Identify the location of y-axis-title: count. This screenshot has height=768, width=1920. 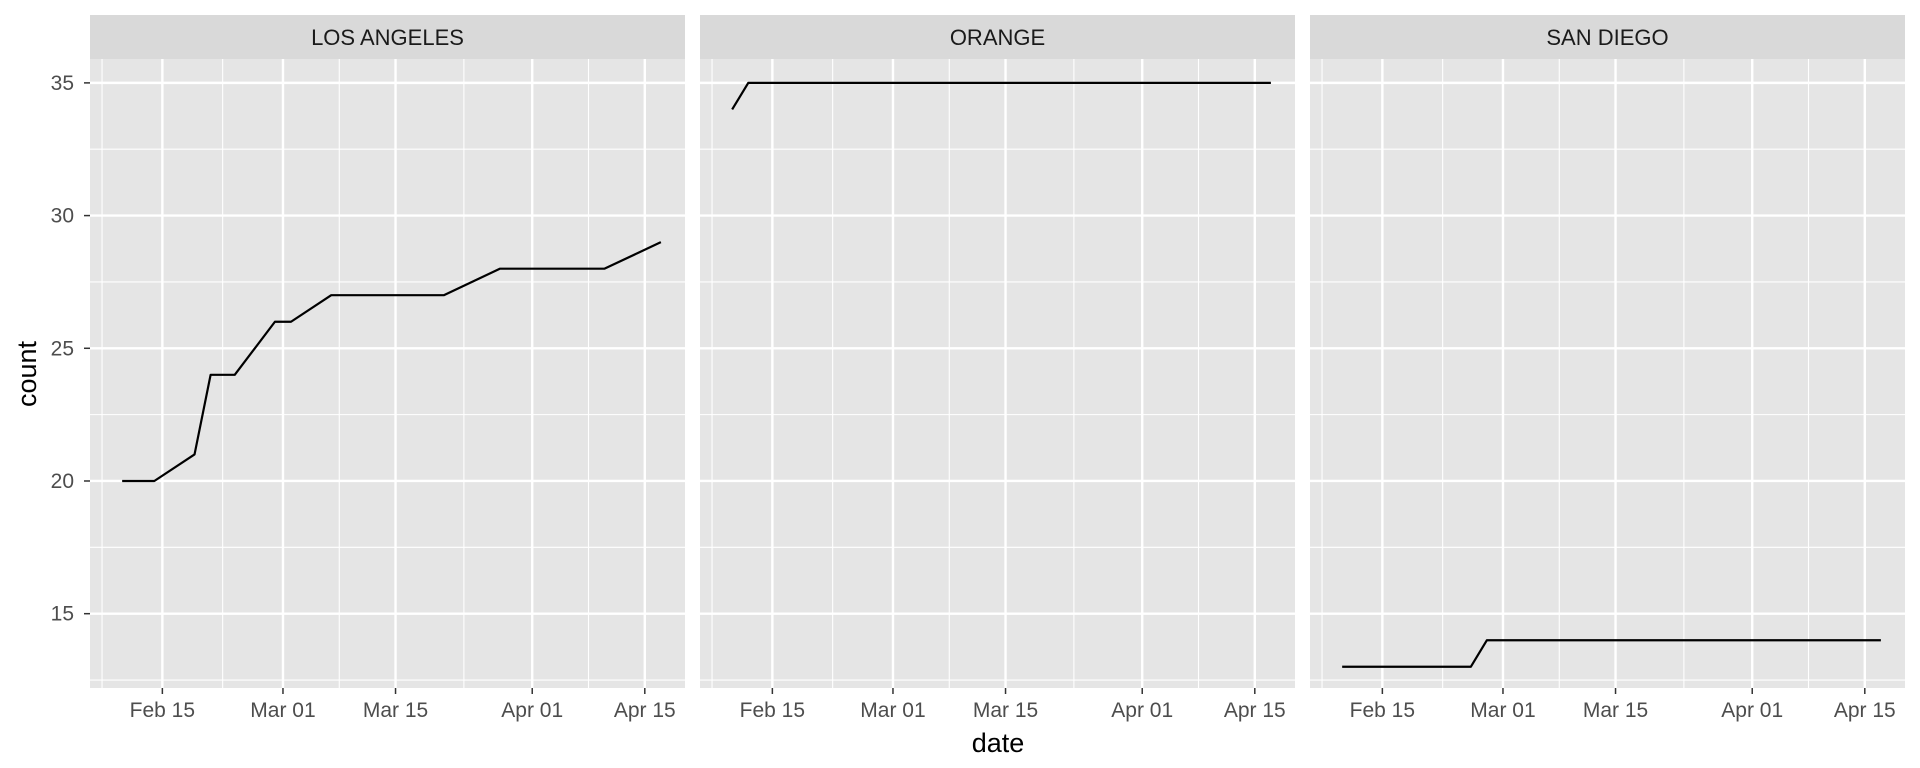
(27, 373).